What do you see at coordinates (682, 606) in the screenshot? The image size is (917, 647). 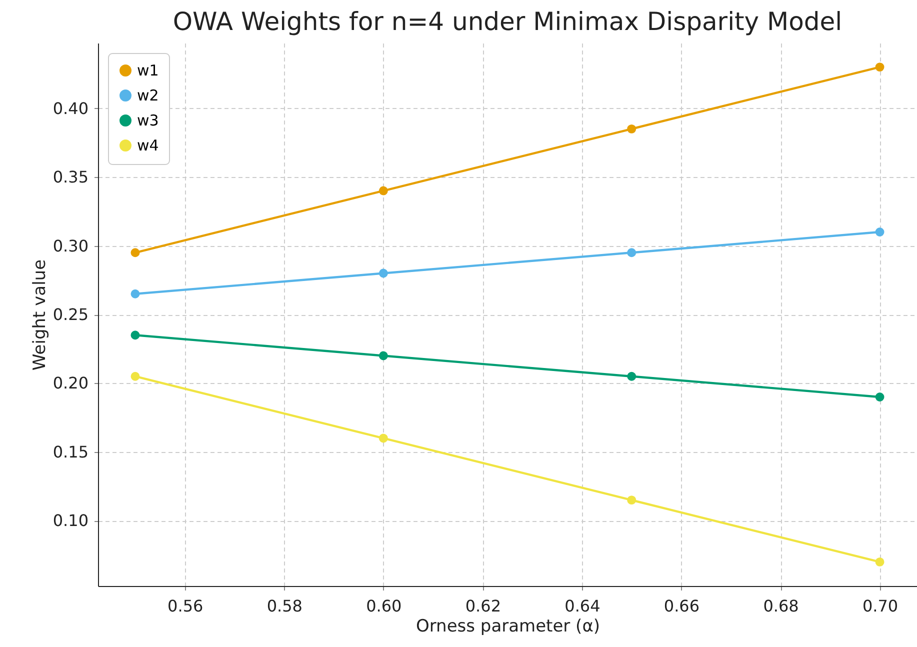 I see `x-tick-label: 0.66` at bounding box center [682, 606].